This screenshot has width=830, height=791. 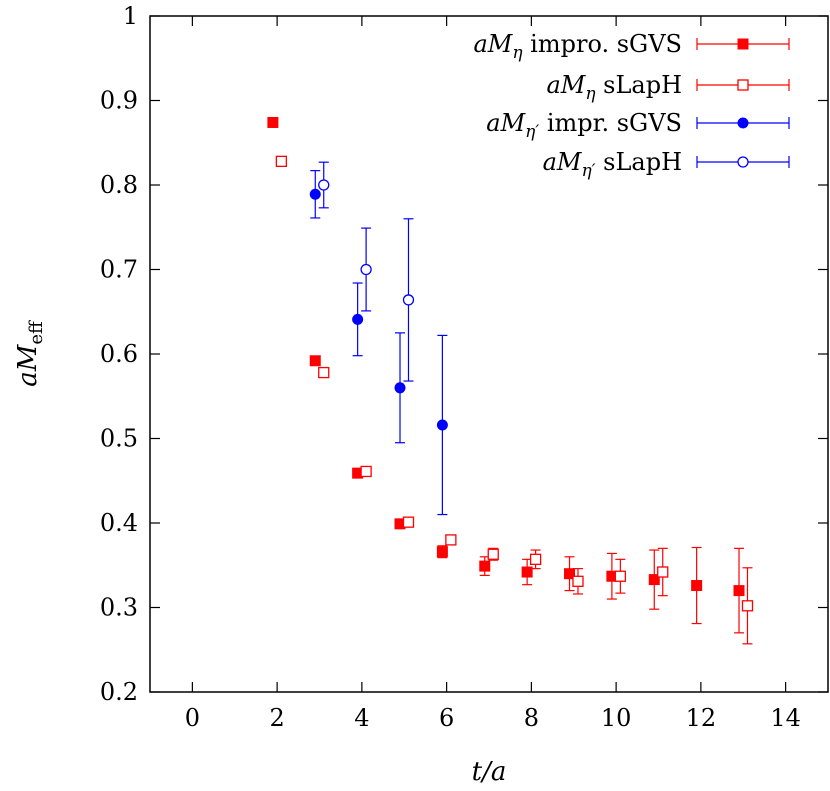 What do you see at coordinates (616, 718) in the screenshot?
I see `x-tick-label: 10` at bounding box center [616, 718].